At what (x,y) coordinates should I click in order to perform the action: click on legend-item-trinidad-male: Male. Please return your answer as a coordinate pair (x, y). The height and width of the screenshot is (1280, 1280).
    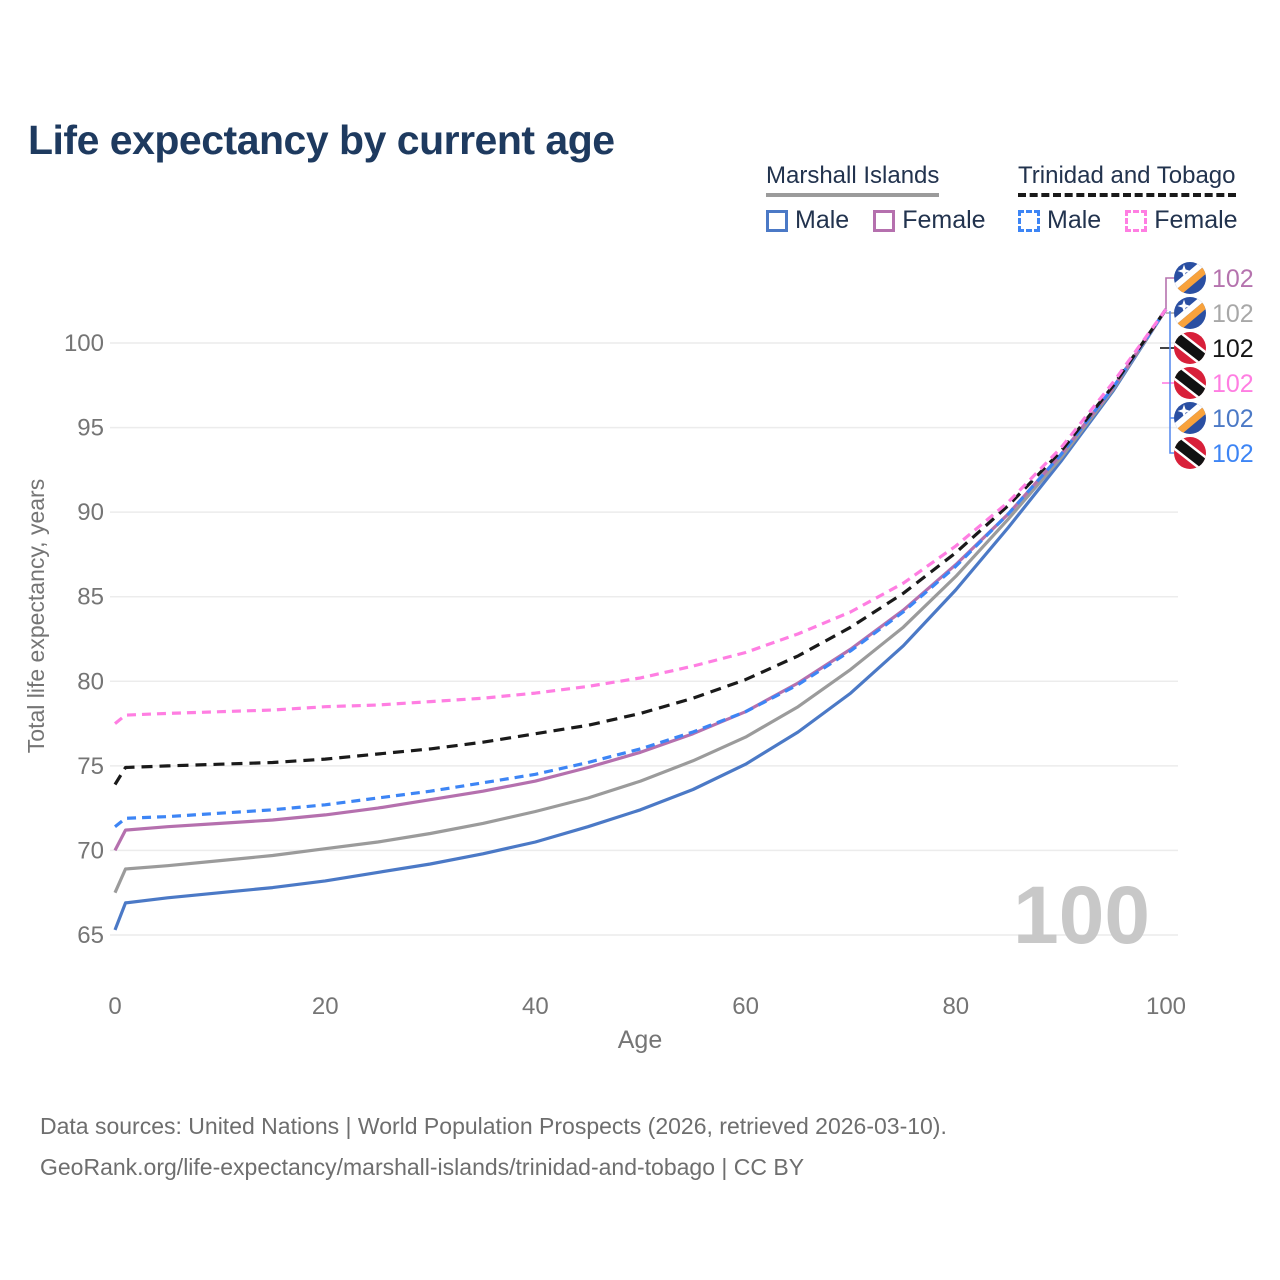
    Looking at the image, I should click on (1059, 220).